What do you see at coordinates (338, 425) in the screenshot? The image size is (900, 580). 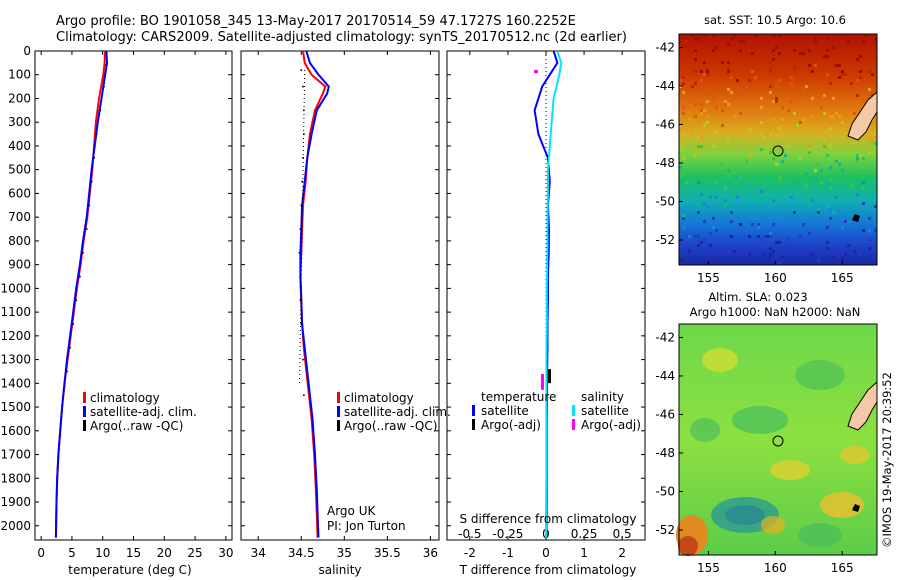 I see `legend-swatch-argo` at bounding box center [338, 425].